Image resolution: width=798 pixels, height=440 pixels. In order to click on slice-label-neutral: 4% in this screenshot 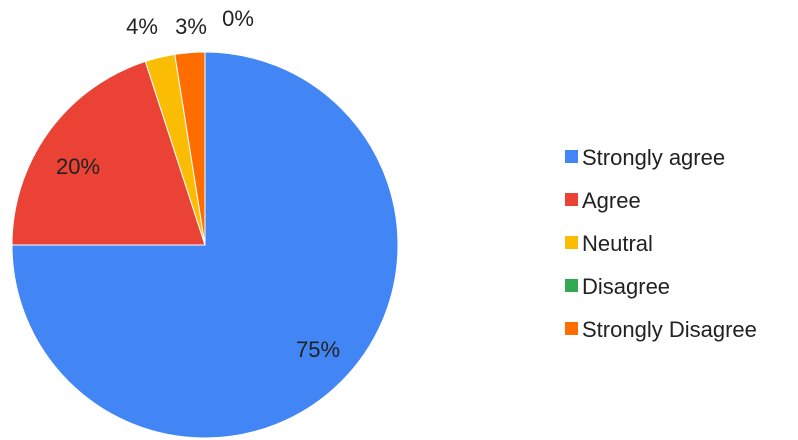, I will do `click(142, 26)`.